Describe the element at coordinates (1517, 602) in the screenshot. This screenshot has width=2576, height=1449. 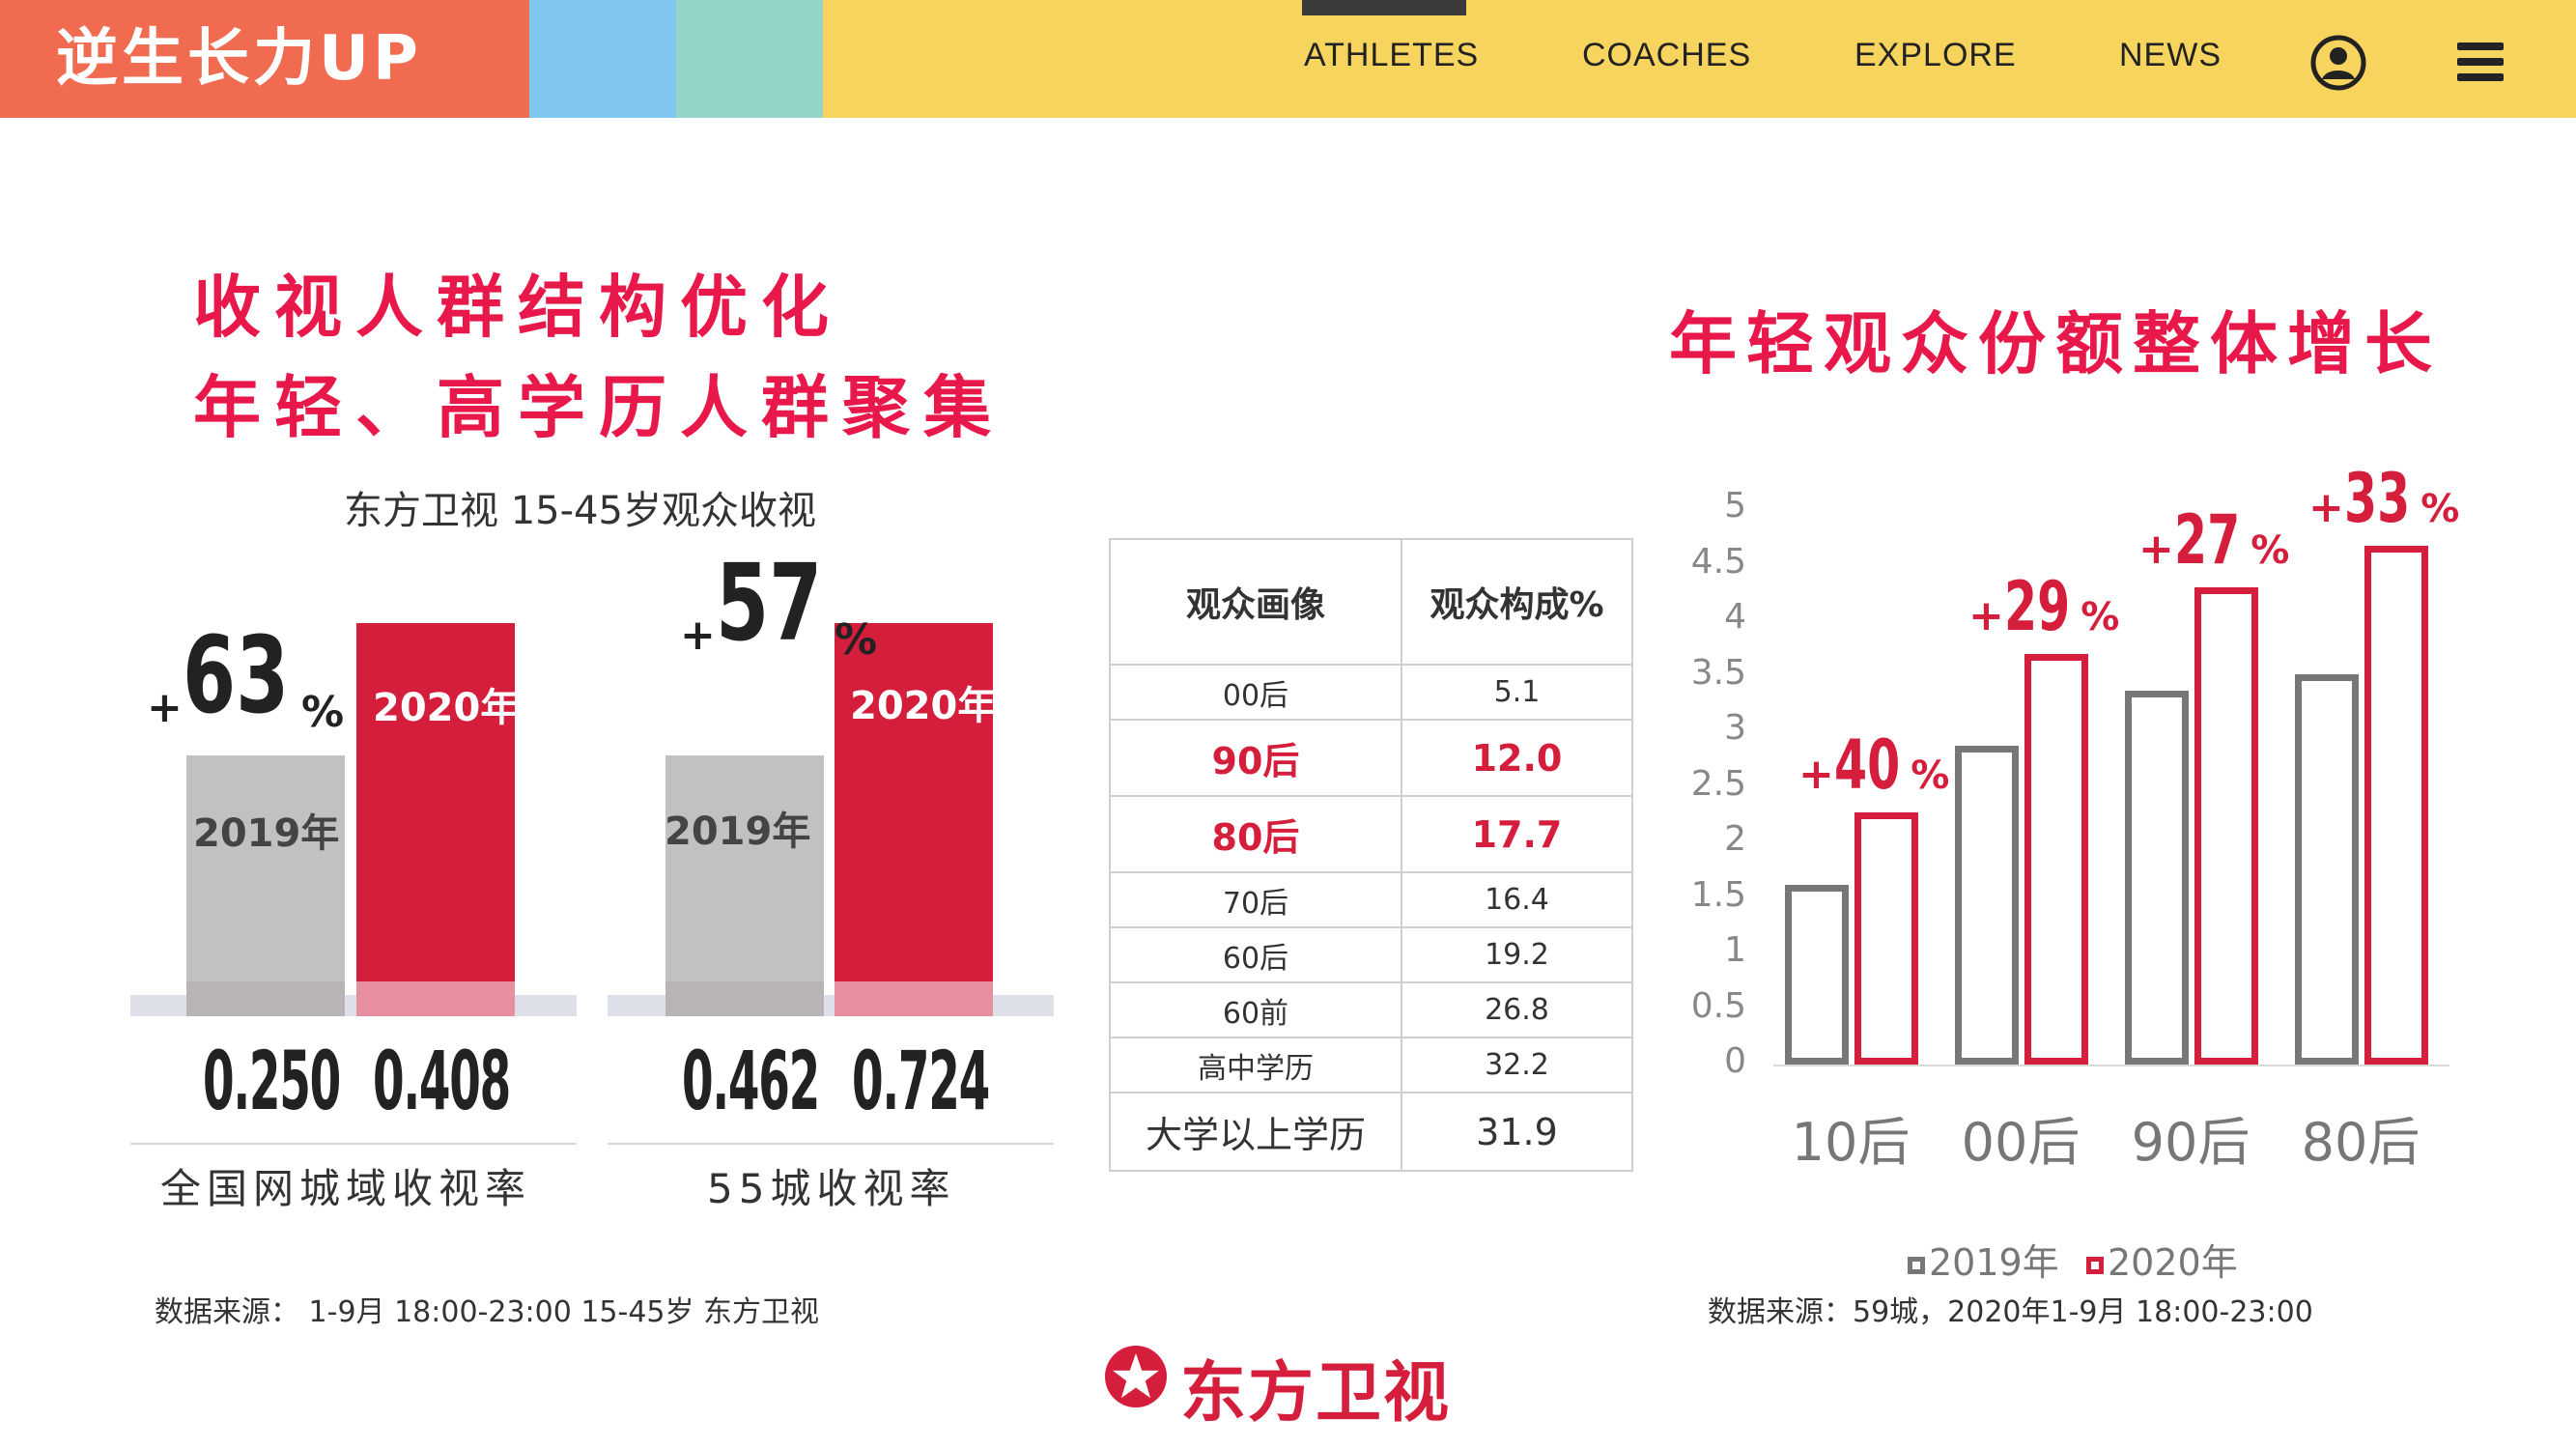
I see `header-share: 观众构成%` at that location.